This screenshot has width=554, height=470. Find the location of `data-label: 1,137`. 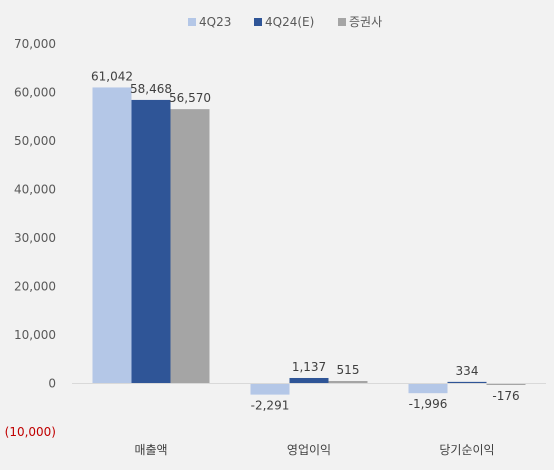

data-label: 1,137 is located at coordinates (309, 367).